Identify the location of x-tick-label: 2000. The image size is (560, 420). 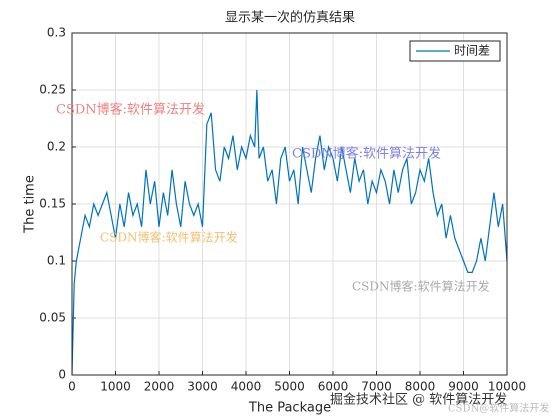
(159, 387).